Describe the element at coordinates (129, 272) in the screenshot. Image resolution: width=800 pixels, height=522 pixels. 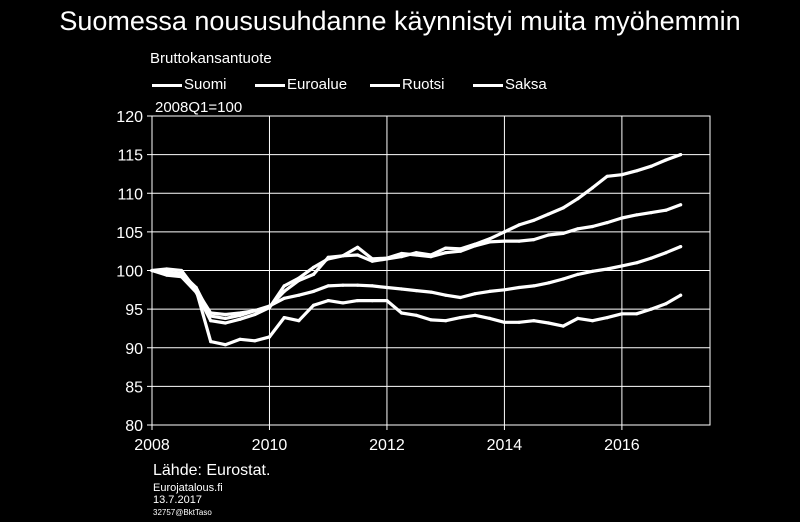
I see `y-tick-label-100: 100` at that location.